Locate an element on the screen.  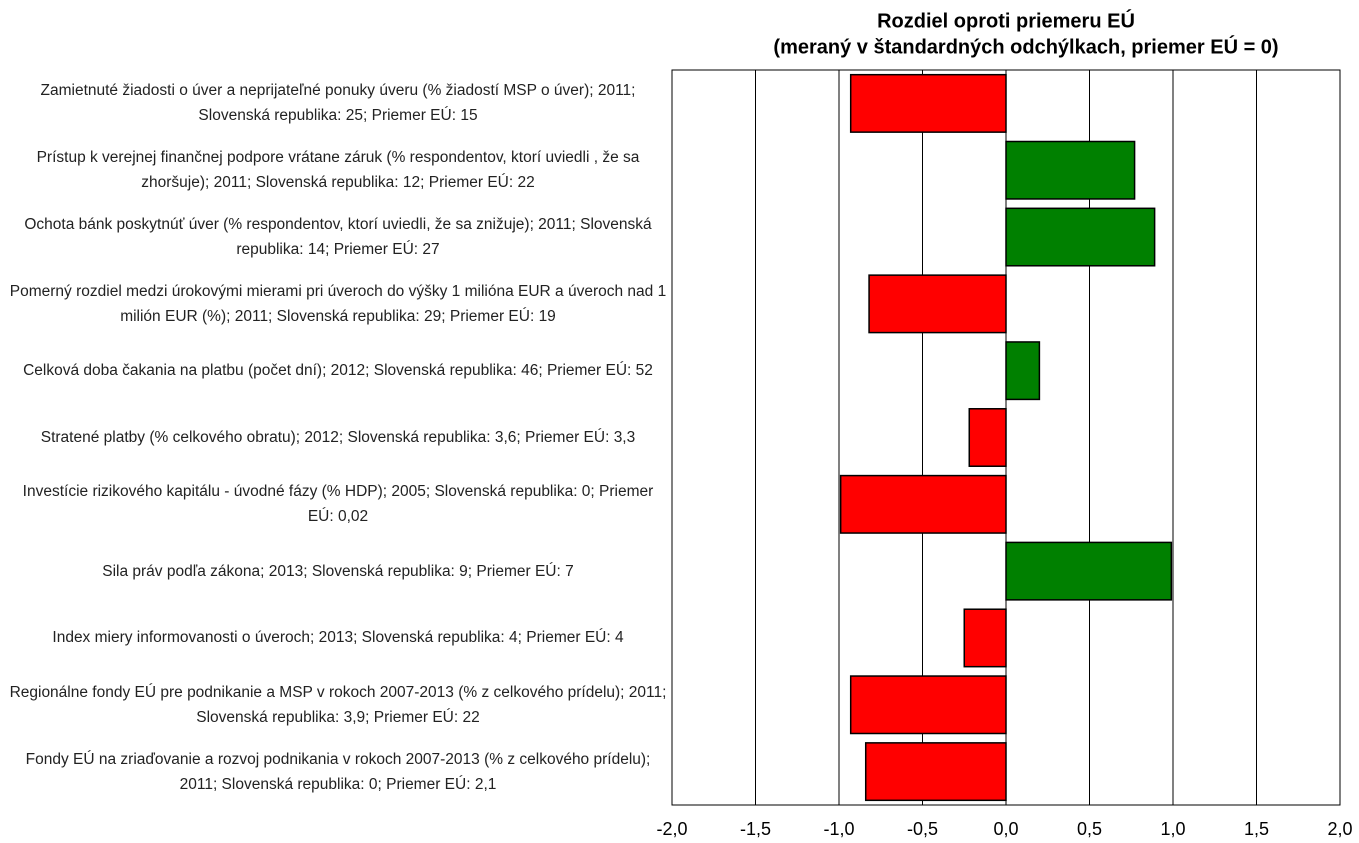
x-tick-label: 1,5 is located at coordinates (1256, 829).